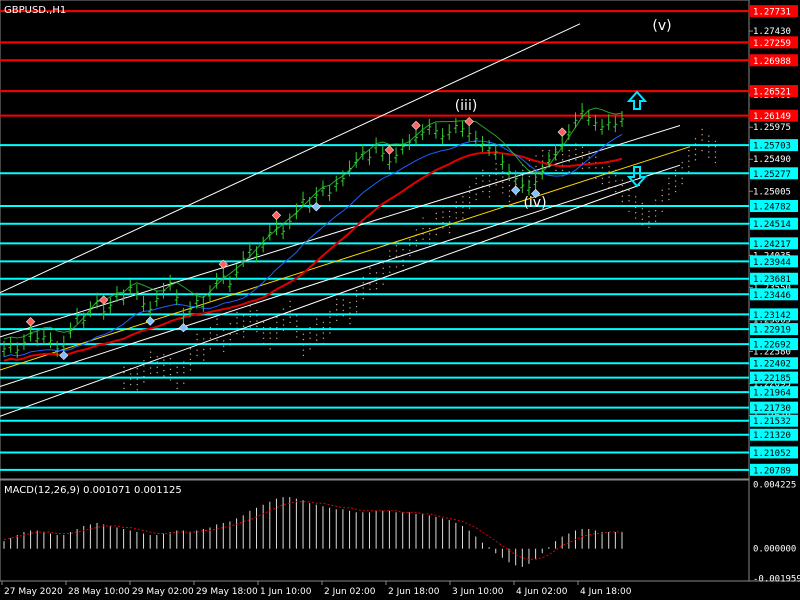  I want to click on y-tick-label: 1.25975, so click(772, 128).